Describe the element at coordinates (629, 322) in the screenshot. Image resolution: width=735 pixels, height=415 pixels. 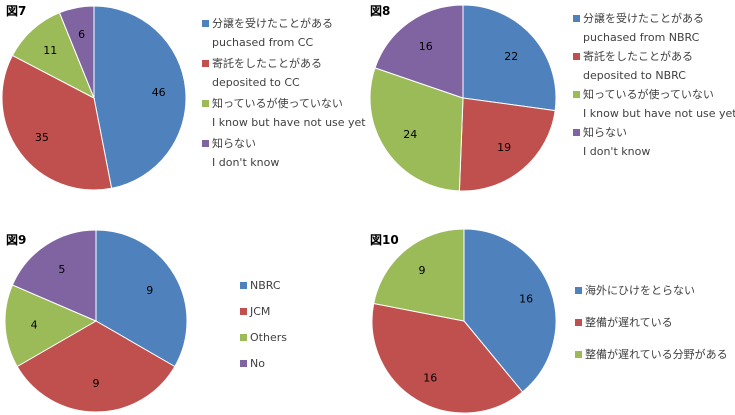
I see `legend-label: 整備が遅れている` at that location.